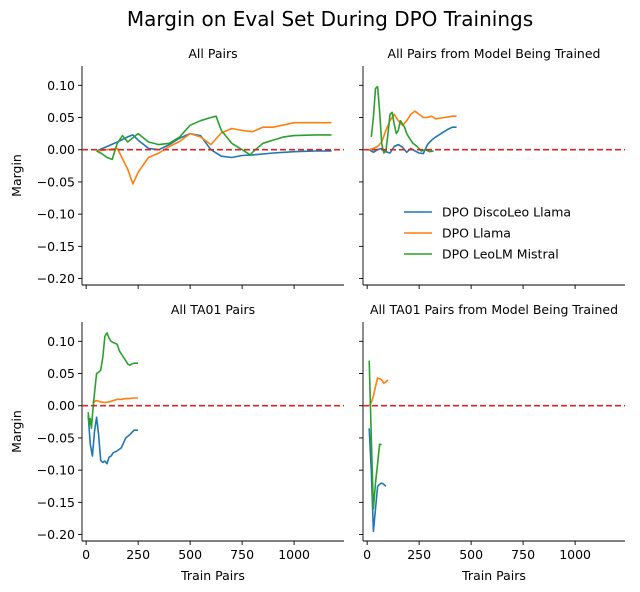  I want to click on panel-title: All TA01 Pairs from Model Being Trained, so click(494, 309).